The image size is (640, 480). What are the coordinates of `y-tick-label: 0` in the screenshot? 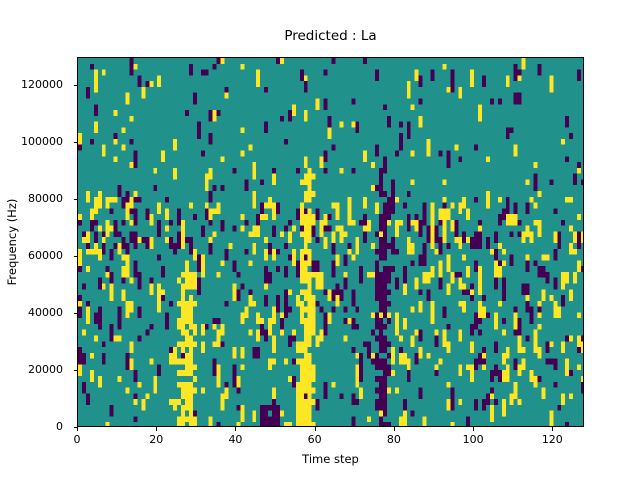 It's located at (59, 426).